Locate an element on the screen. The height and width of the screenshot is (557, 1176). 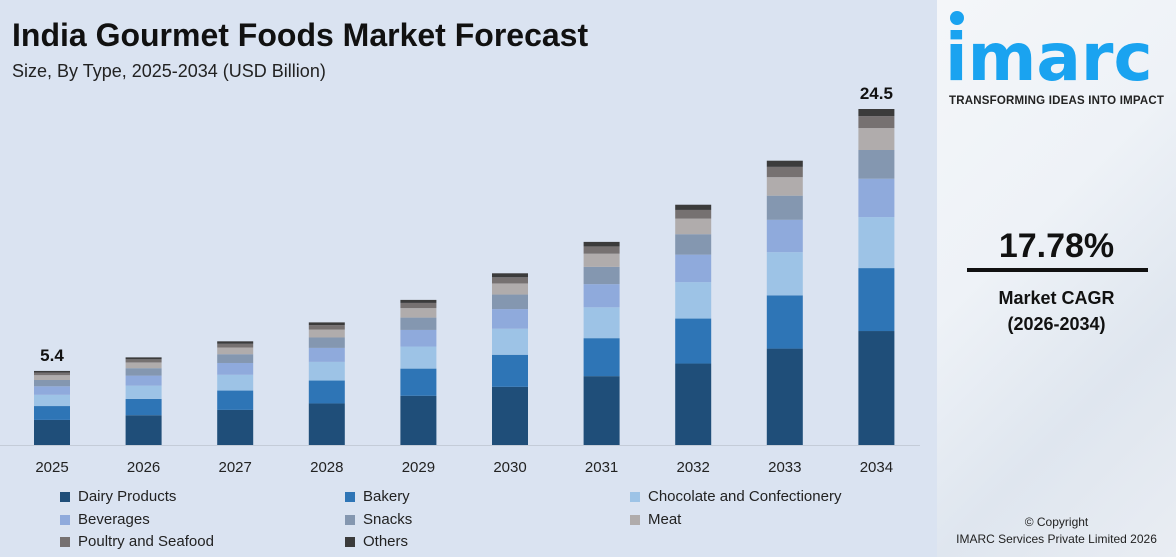
bar-segment-dairy-products-2027 is located at coordinates (235, 427).